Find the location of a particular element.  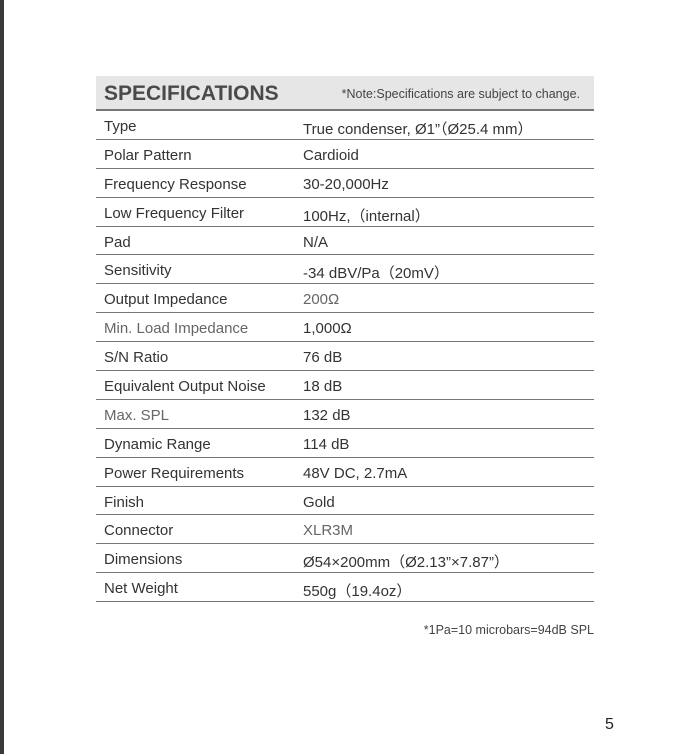

spec-row: Output Impedance 200Ω is located at coordinates (345, 299).